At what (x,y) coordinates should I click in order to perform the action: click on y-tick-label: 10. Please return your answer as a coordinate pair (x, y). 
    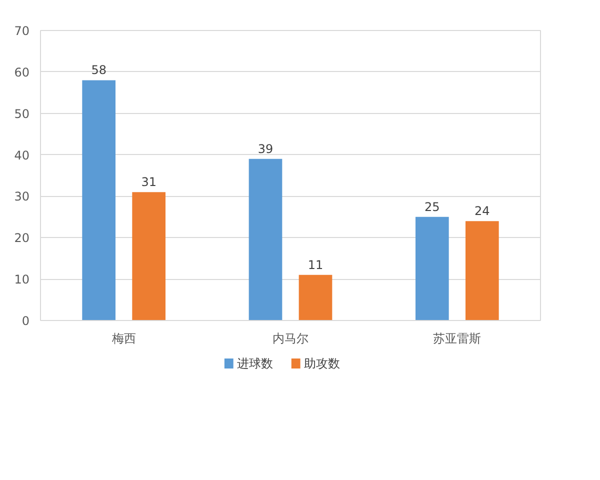
    Looking at the image, I should click on (22, 279).